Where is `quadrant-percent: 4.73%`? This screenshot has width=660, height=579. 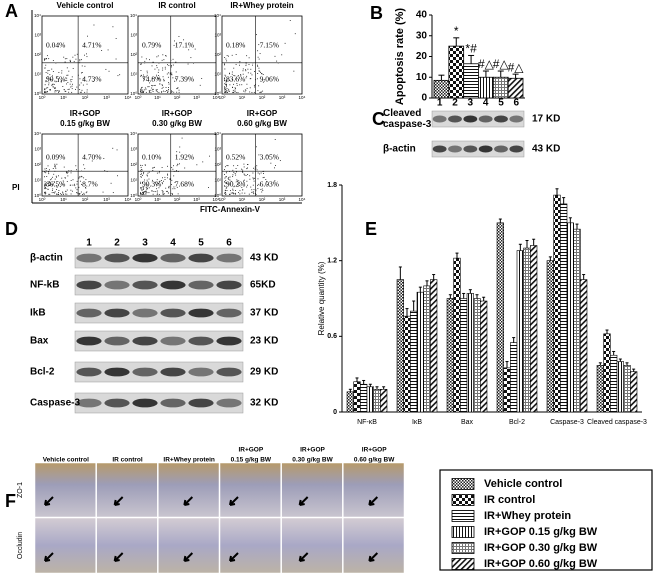 quadrant-percent: 4.73% is located at coordinates (91, 79).